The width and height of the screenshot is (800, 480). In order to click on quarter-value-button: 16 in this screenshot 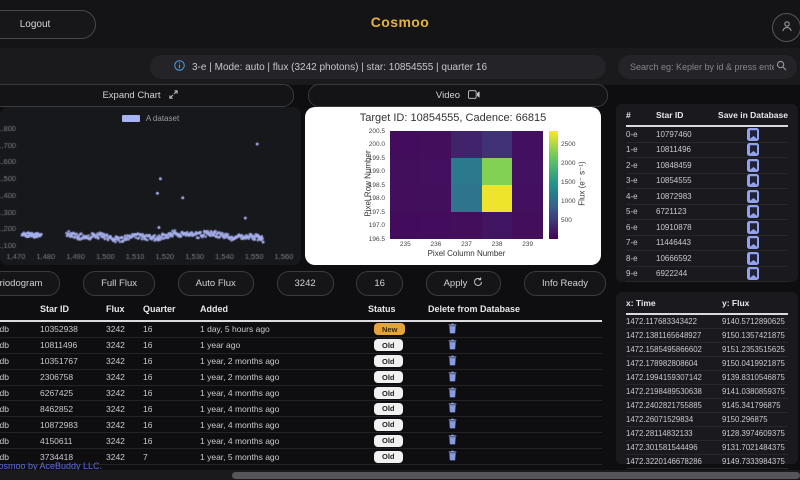, I will do `click(379, 283)`.